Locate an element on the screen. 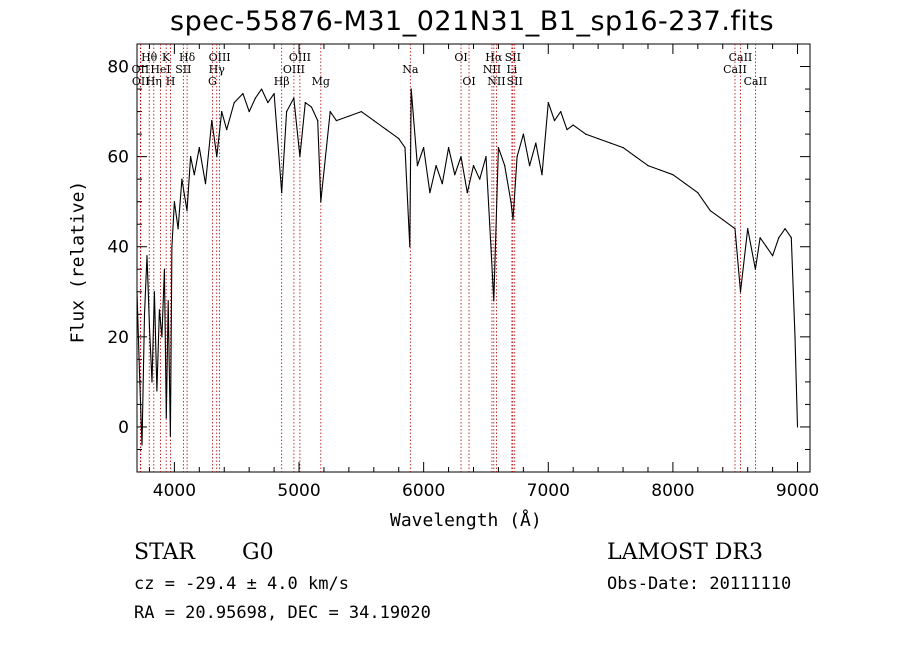 The height and width of the screenshot is (649, 900). x-tick-label: 7000 is located at coordinates (548, 491).